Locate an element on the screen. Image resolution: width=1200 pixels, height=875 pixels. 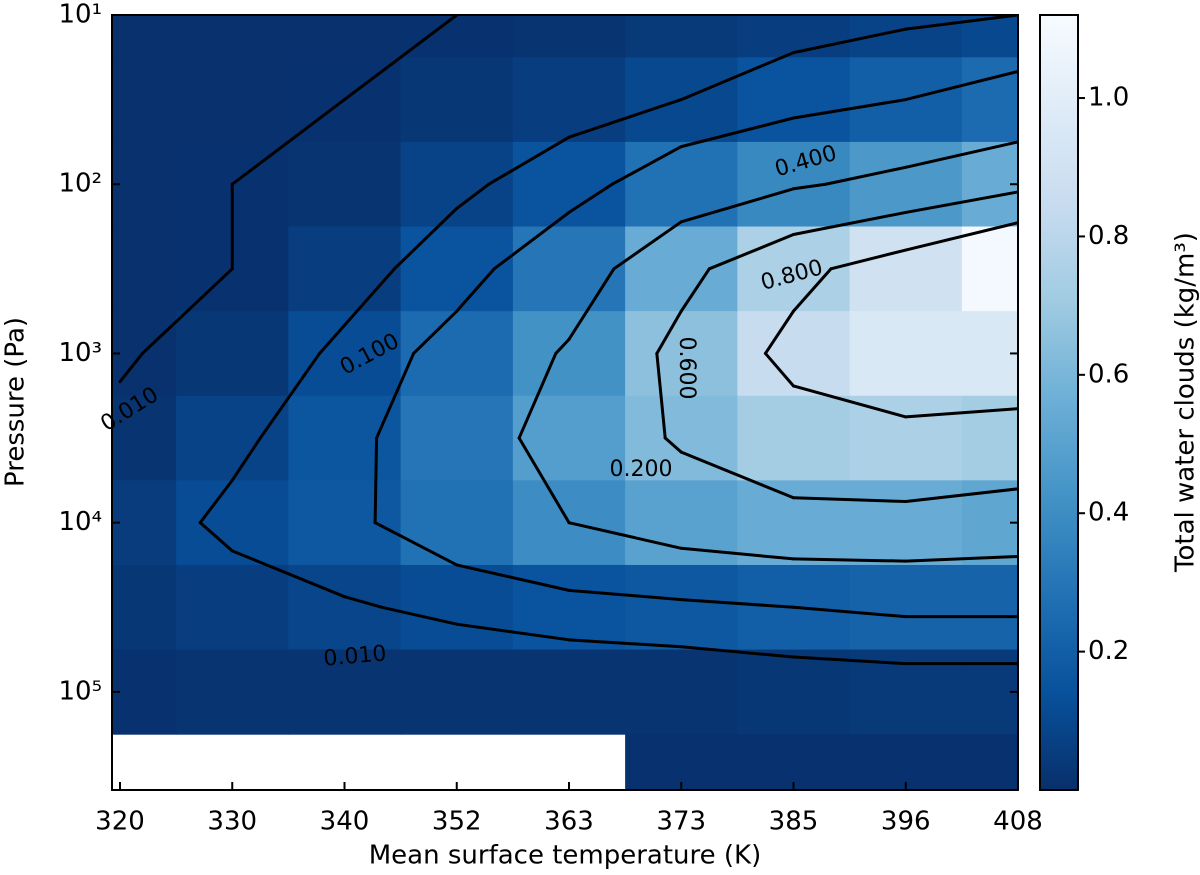
colorbar-tick-label: 0.4 is located at coordinates (1108, 513).